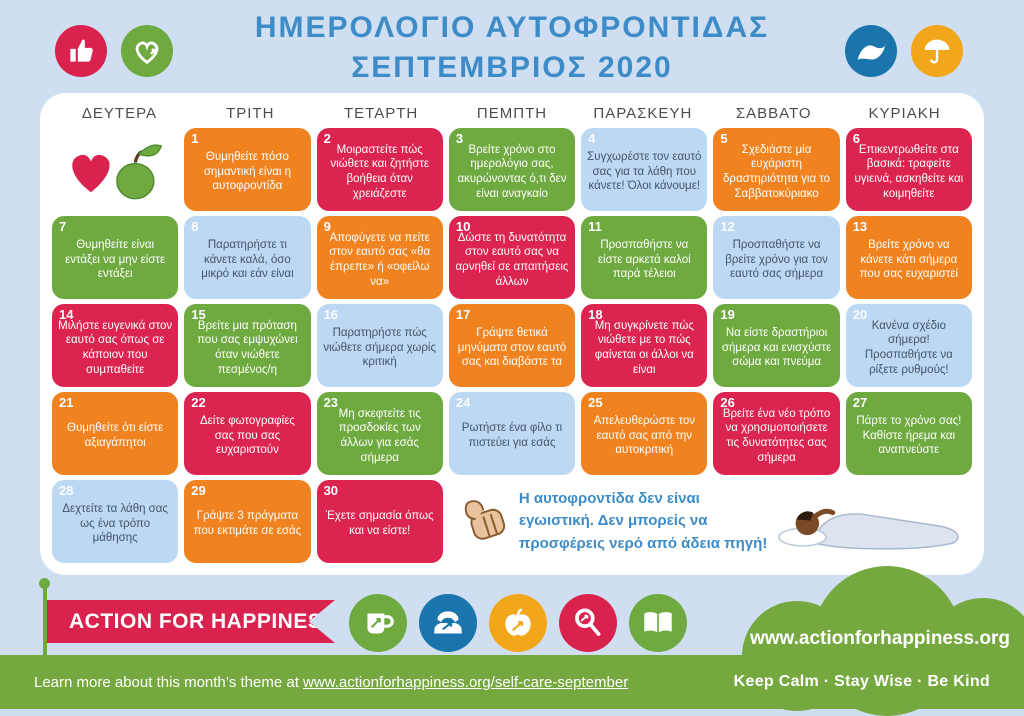 The height and width of the screenshot is (716, 1024). Describe the element at coordinates (727, 314) in the screenshot. I see `day-number: 19` at that location.